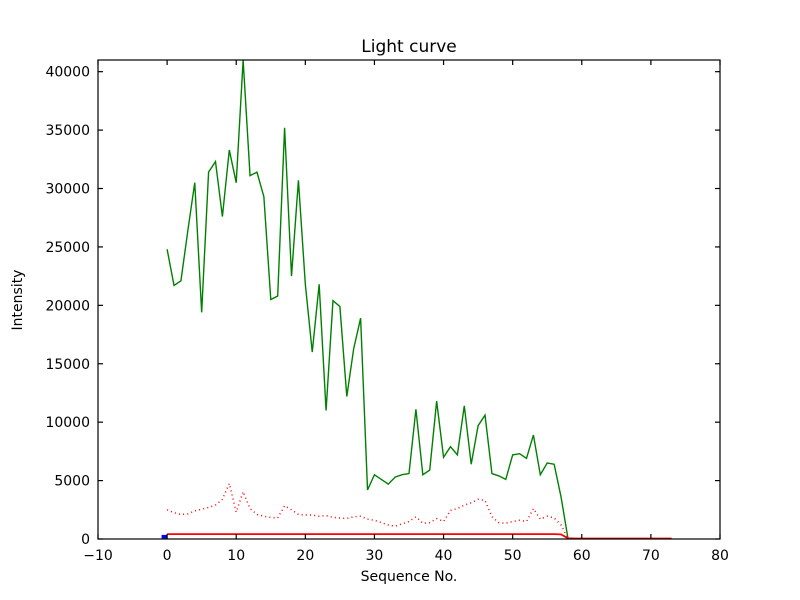 The width and height of the screenshot is (800, 600). Describe the element at coordinates (167, 556) in the screenshot. I see `x-tick-label: 0` at that location.